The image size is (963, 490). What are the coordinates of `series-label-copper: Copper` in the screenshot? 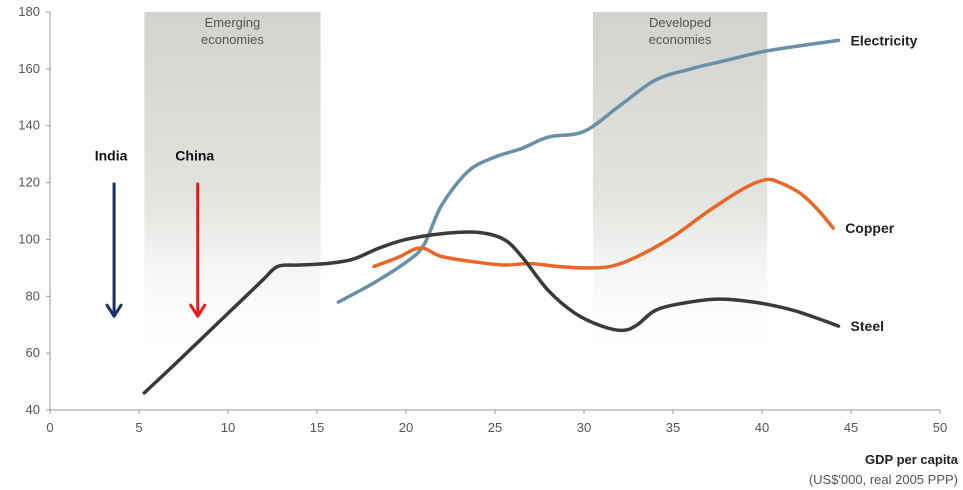 It's located at (870, 228).